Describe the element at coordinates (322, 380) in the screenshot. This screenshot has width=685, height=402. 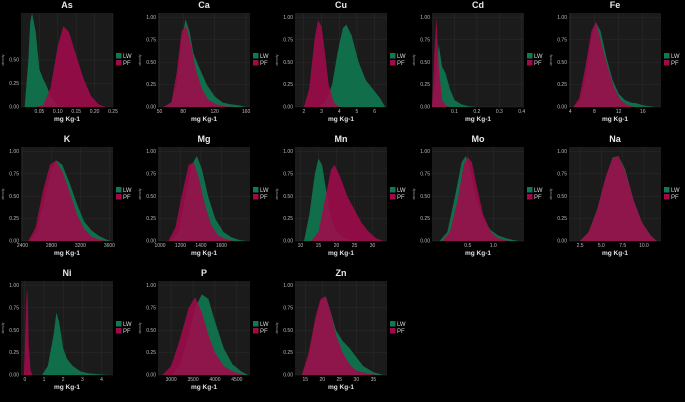
I see `x-tick-label: 20` at that location.